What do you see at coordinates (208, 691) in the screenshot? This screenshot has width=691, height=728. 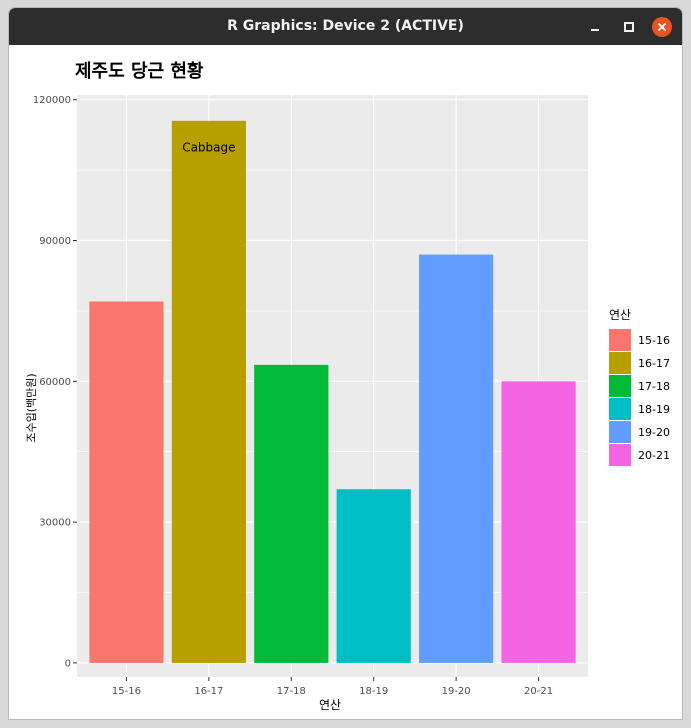 I see `x-tick-label: 16-17` at bounding box center [208, 691].